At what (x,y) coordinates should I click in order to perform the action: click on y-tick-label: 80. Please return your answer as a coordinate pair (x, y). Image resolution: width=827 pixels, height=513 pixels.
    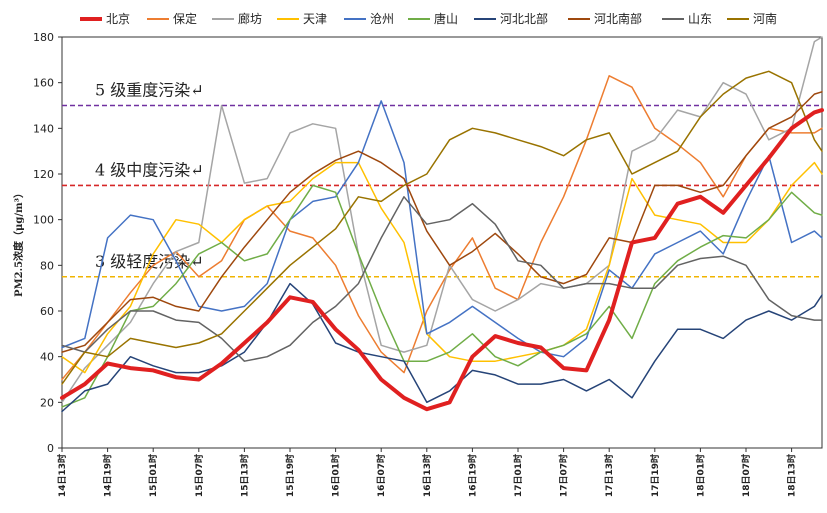
    Looking at the image, I should click on (47, 265).